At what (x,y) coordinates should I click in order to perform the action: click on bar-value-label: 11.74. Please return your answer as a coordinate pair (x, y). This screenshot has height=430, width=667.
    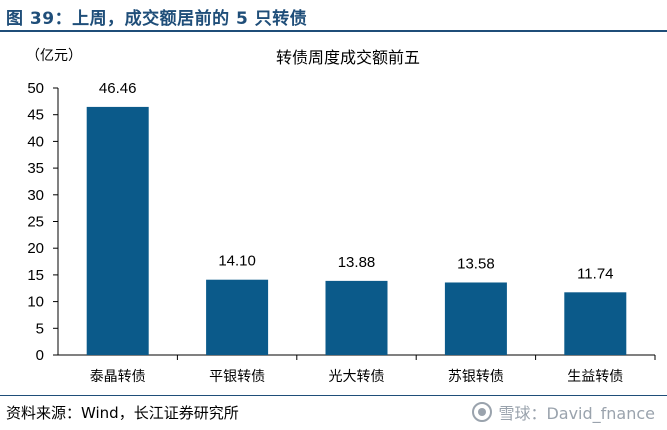
    Looking at the image, I should click on (595, 273).